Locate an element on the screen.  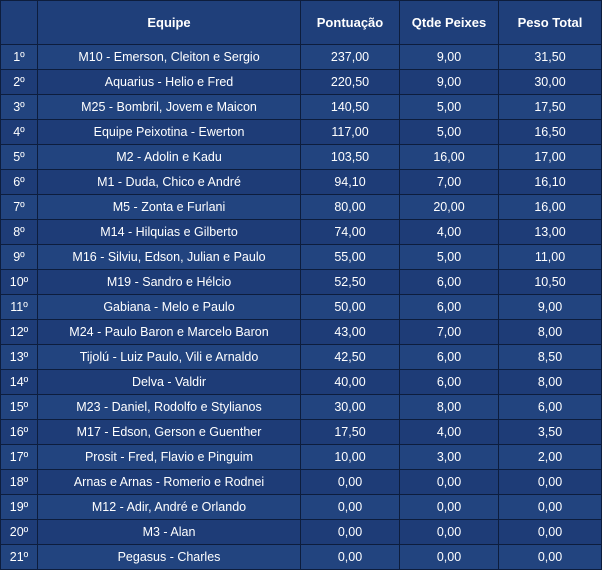
fish-count-cell: 7,00 is located at coordinates (449, 332).